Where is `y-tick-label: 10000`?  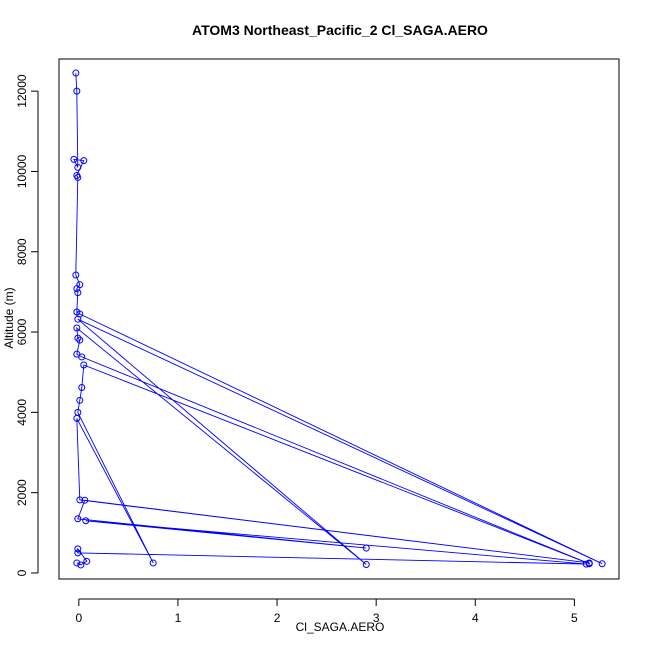 y-tick-label: 10000 is located at coordinates (22, 171).